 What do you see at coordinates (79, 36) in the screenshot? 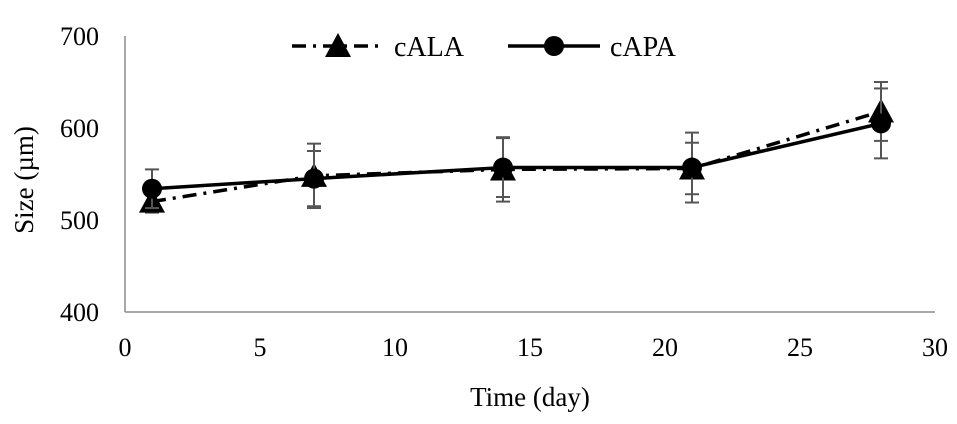
I see `y-tick-label: 700` at bounding box center [79, 36].